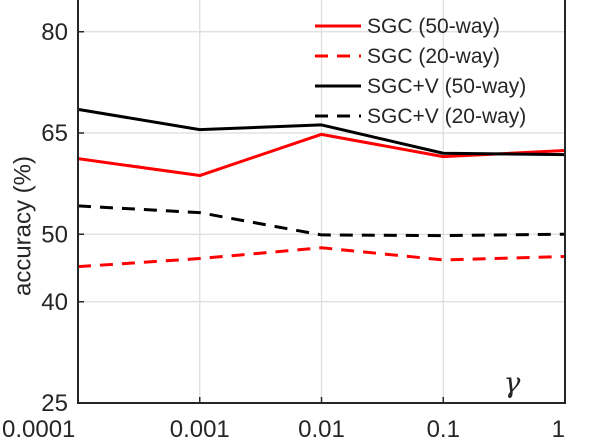  I want to click on y-tick-label: 25, so click(54, 403).